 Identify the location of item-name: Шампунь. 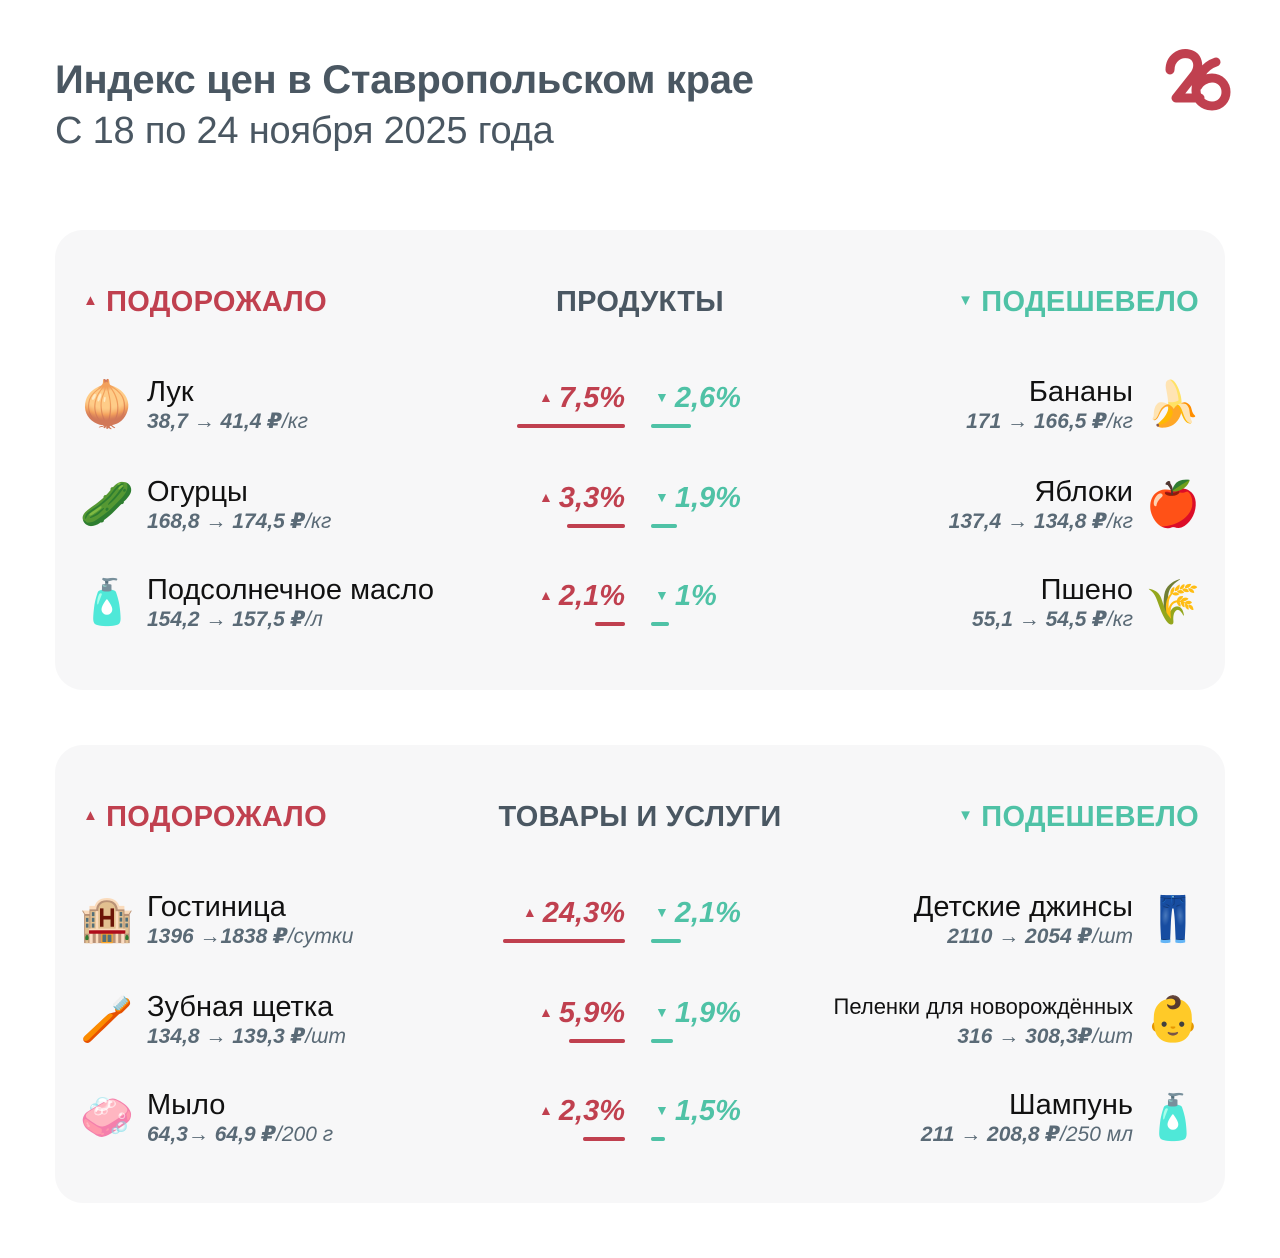
(1071, 1105).